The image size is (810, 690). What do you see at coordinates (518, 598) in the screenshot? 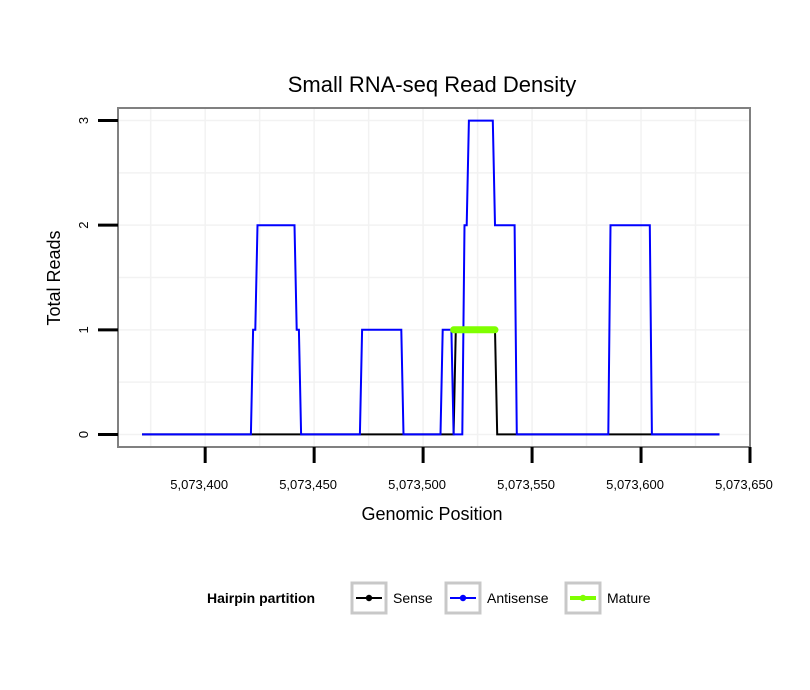
I see `legend-label-antisense: Antisense` at bounding box center [518, 598].